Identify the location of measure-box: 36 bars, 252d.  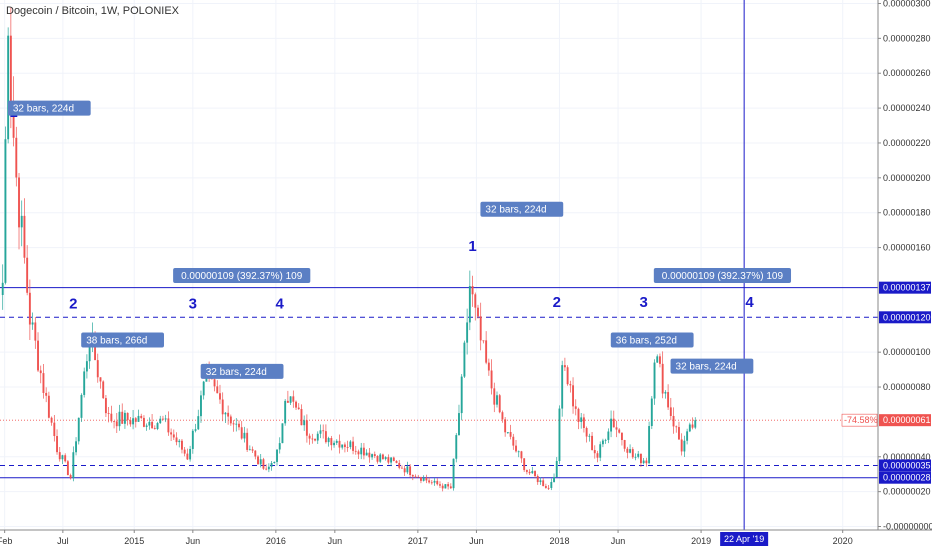
(652, 340).